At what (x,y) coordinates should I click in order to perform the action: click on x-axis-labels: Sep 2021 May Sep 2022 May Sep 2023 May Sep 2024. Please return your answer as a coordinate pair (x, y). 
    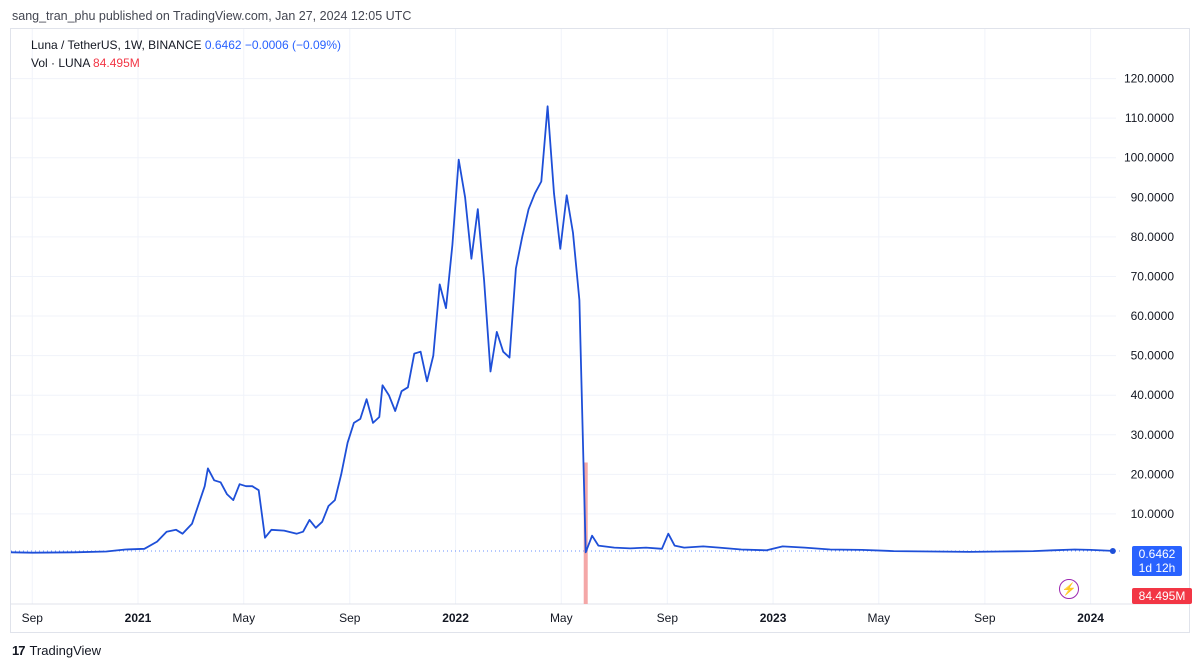
    Looking at the image, I should click on (563, 618).